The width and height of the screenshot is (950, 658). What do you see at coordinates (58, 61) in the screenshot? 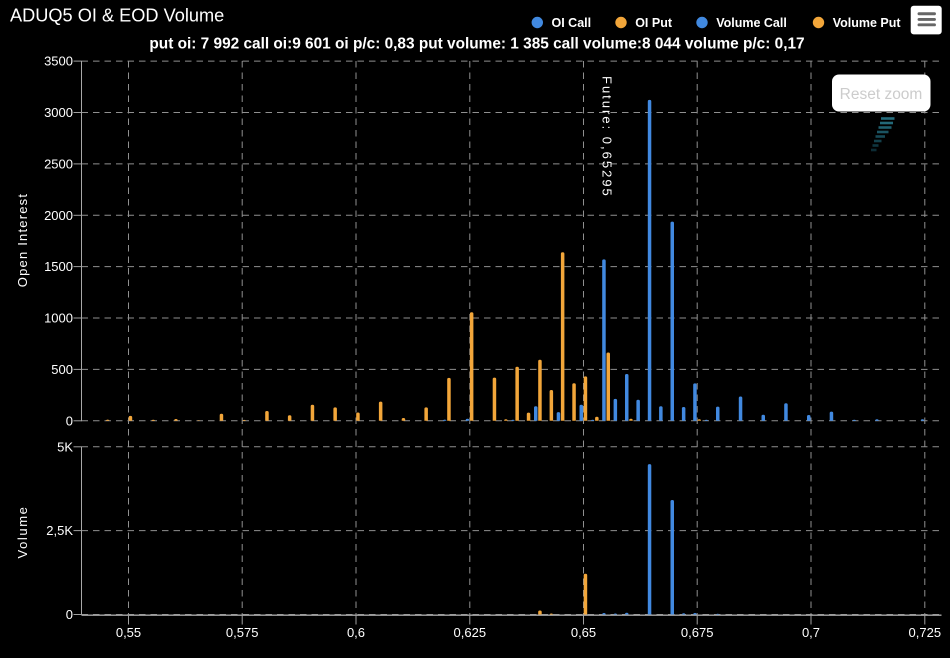
I see `svg-text: 3500` at bounding box center [58, 61].